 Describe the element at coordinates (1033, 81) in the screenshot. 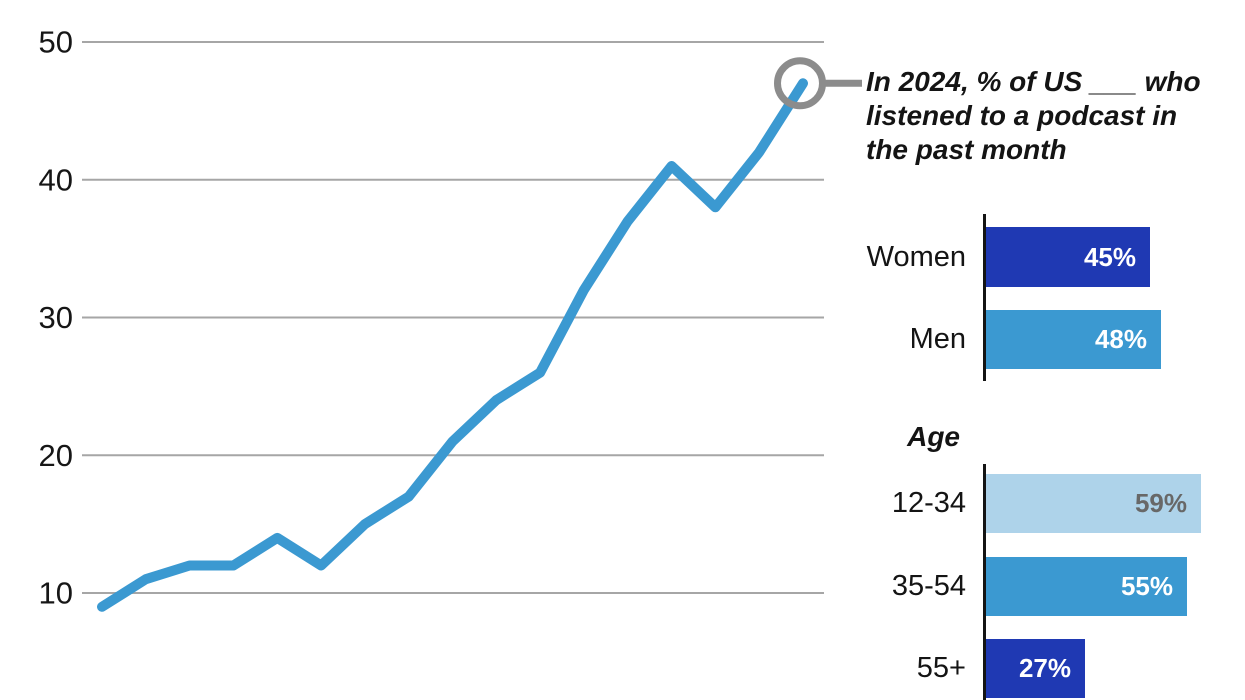

I see `annotation-line-1: In 2024, % of US ___ who` at that location.